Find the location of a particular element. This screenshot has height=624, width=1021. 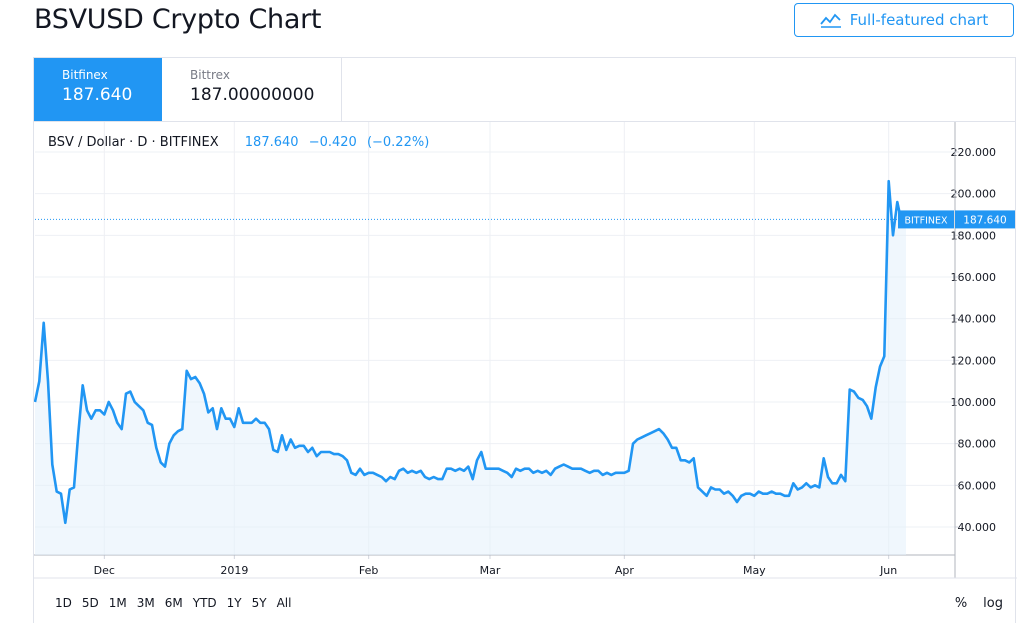

y-tick-label: 60.000 is located at coordinates (977, 485).